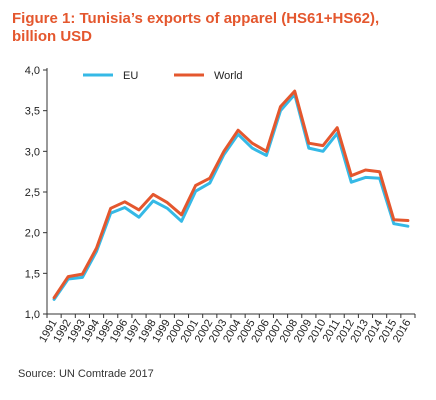 This screenshot has width=436, height=400. What do you see at coordinates (52, 36) in the screenshot?
I see `chart-title-line-2: billion USD` at bounding box center [52, 36].